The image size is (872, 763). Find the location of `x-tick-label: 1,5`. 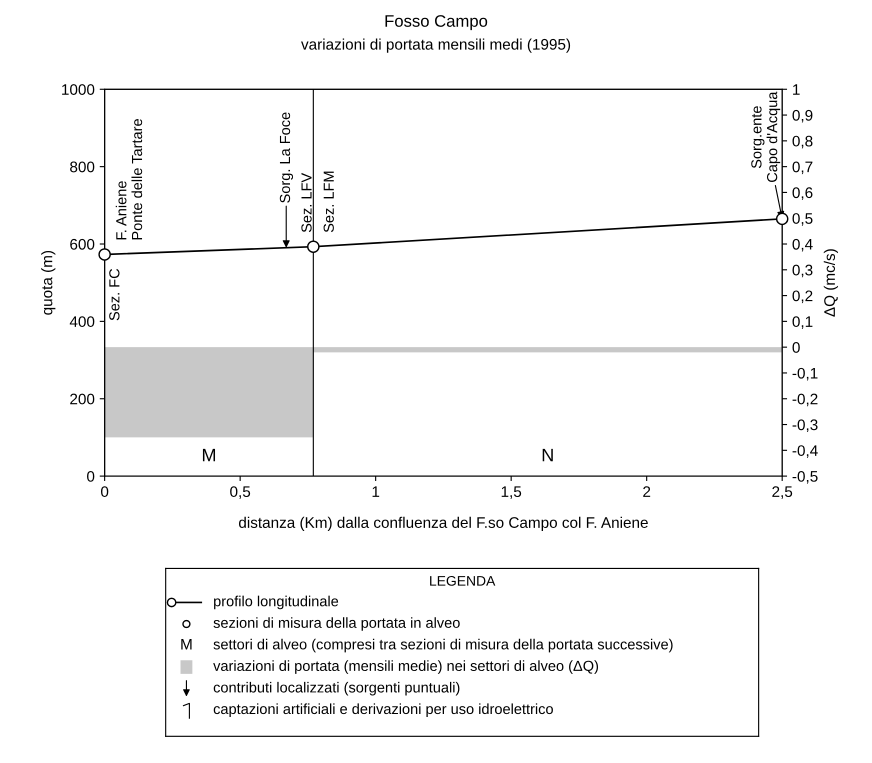

x-tick-label: 1,5 is located at coordinates (512, 492).